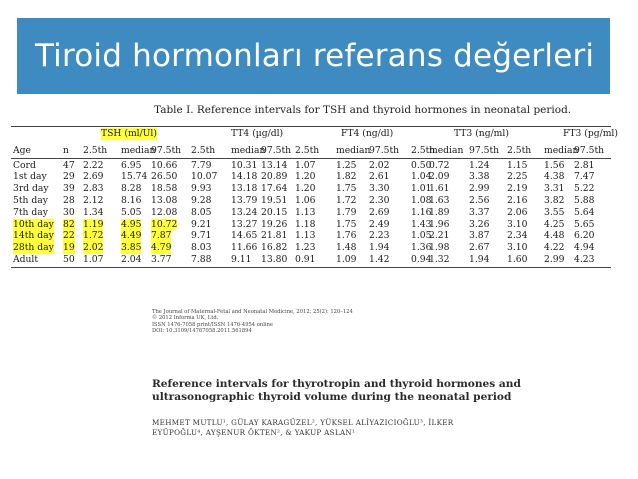  I want to click on group-header: FT4 (ng/dl), so click(367, 133).